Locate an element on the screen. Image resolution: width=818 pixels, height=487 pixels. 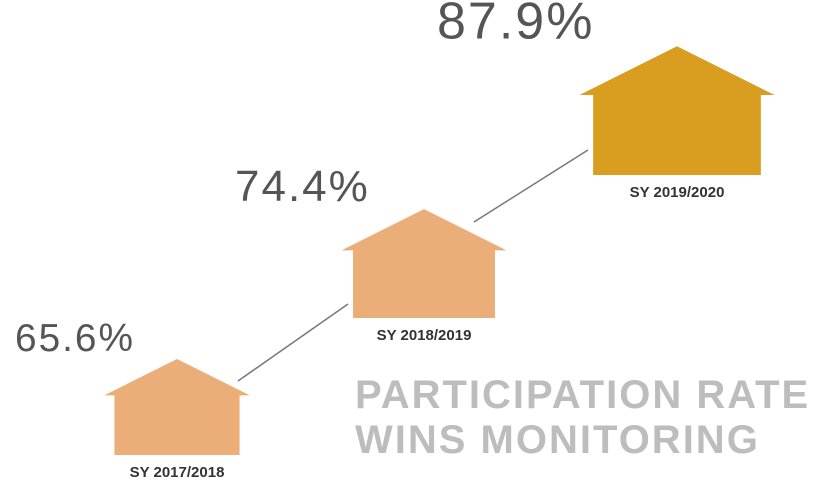
category-label: SY 2018/2019 is located at coordinates (424, 335).